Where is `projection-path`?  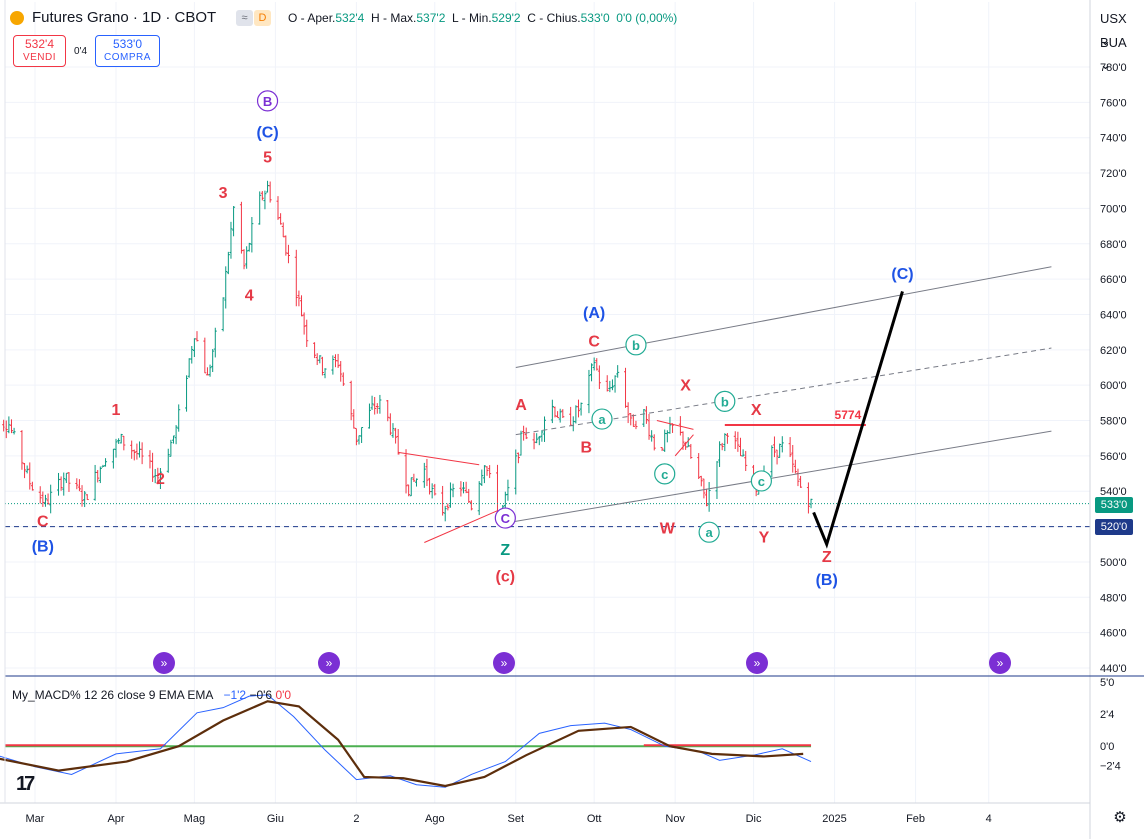
projection-path is located at coordinates (858, 420).